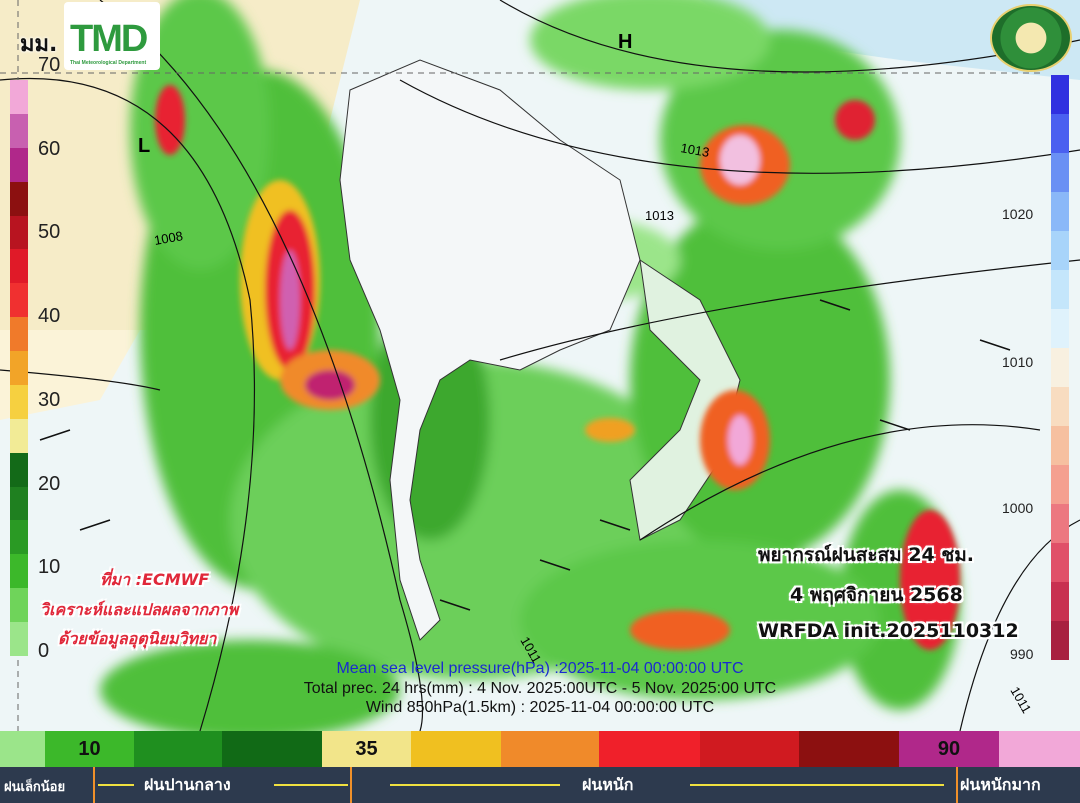 Image resolution: width=1080 pixels, height=803 pixels. Describe the element at coordinates (49, 148) in the screenshot. I see `colorbar-label: 60` at that location.